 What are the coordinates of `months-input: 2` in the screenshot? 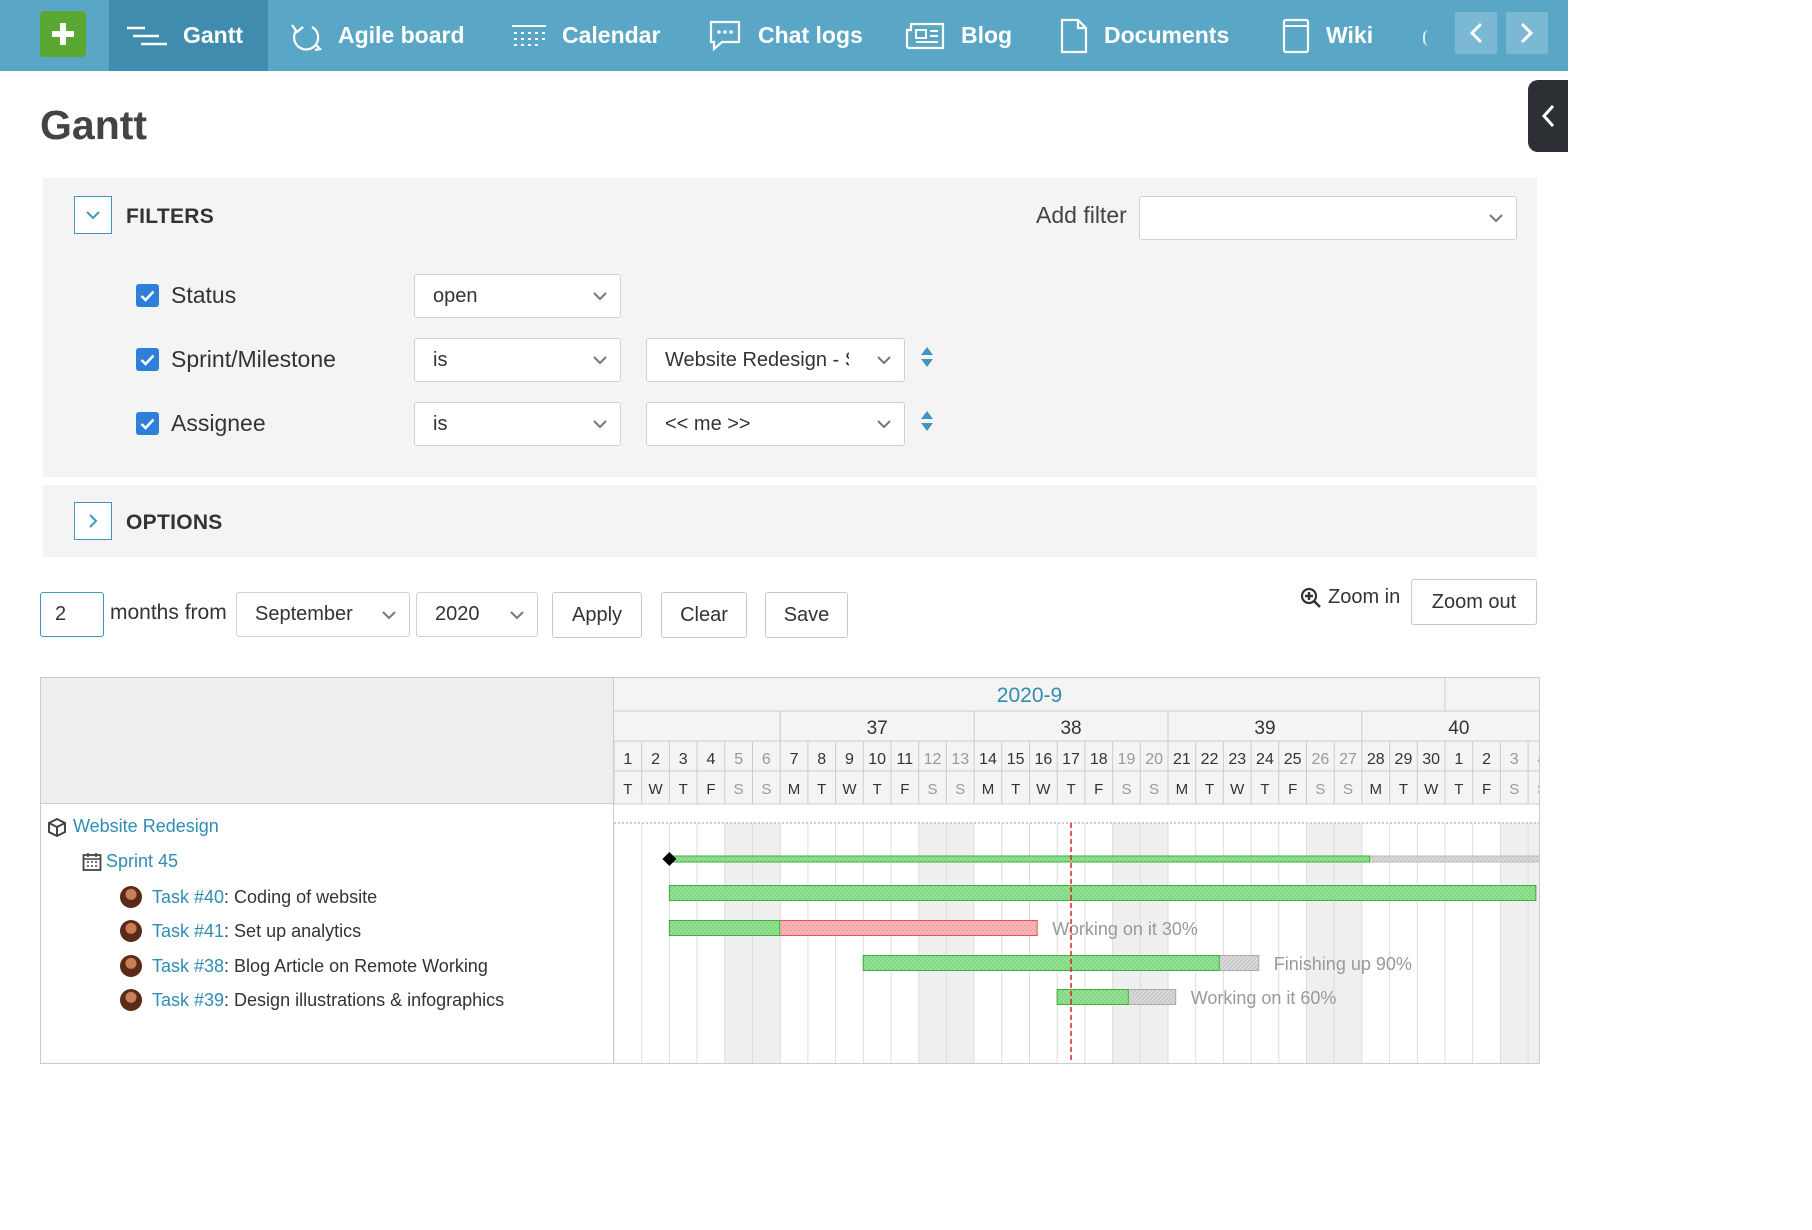 It's located at (72, 614).